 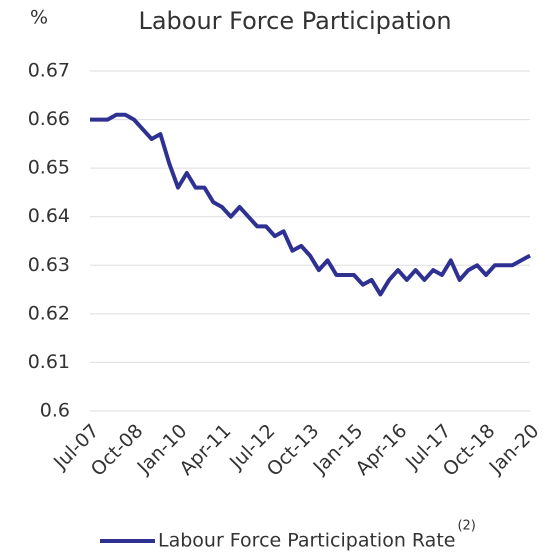 I want to click on y-tick-label: 0.63, so click(x=49, y=265).